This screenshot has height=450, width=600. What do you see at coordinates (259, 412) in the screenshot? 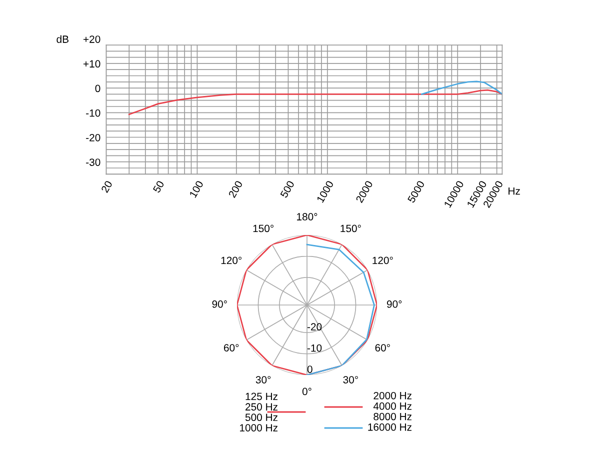
I see `text: 125 Hz 250 Hz 500 Hz 1000 Hz` at bounding box center [259, 412].